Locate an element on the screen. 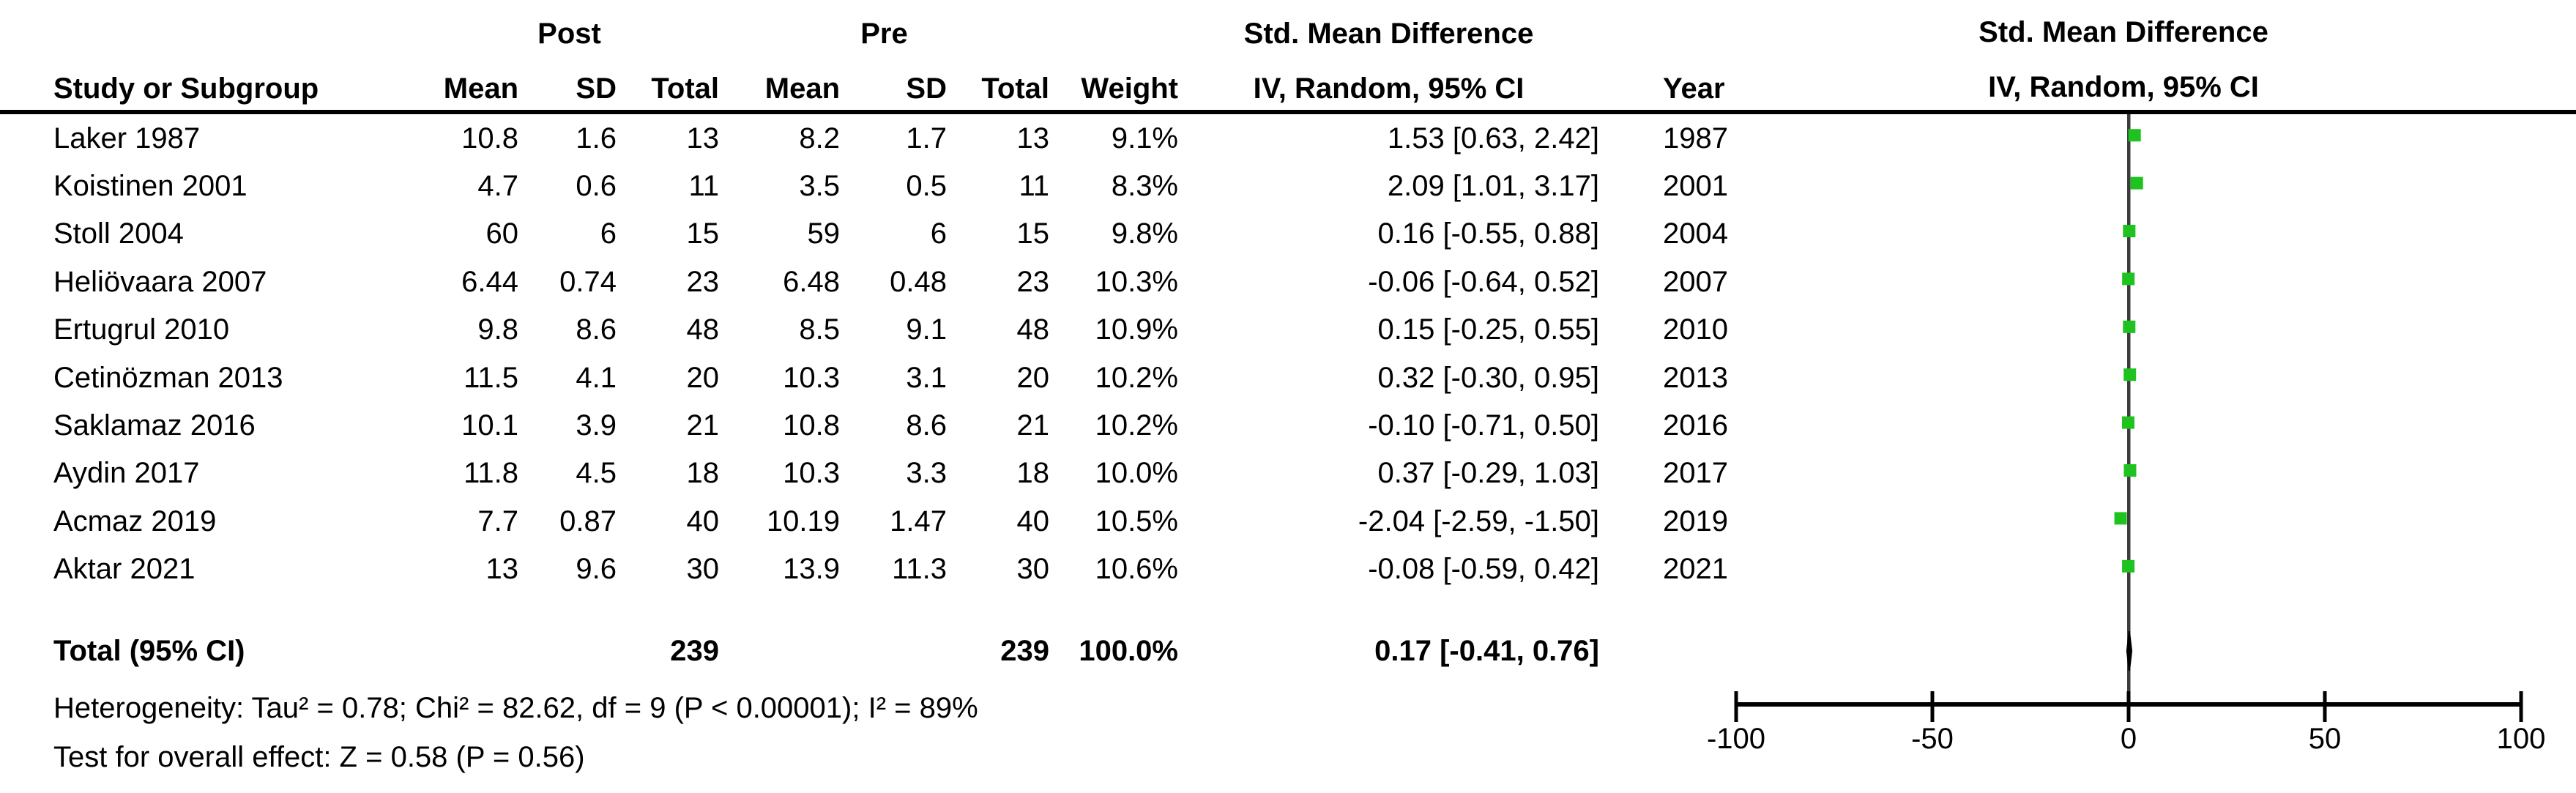  year-cell: 2007 is located at coordinates (1695, 282).